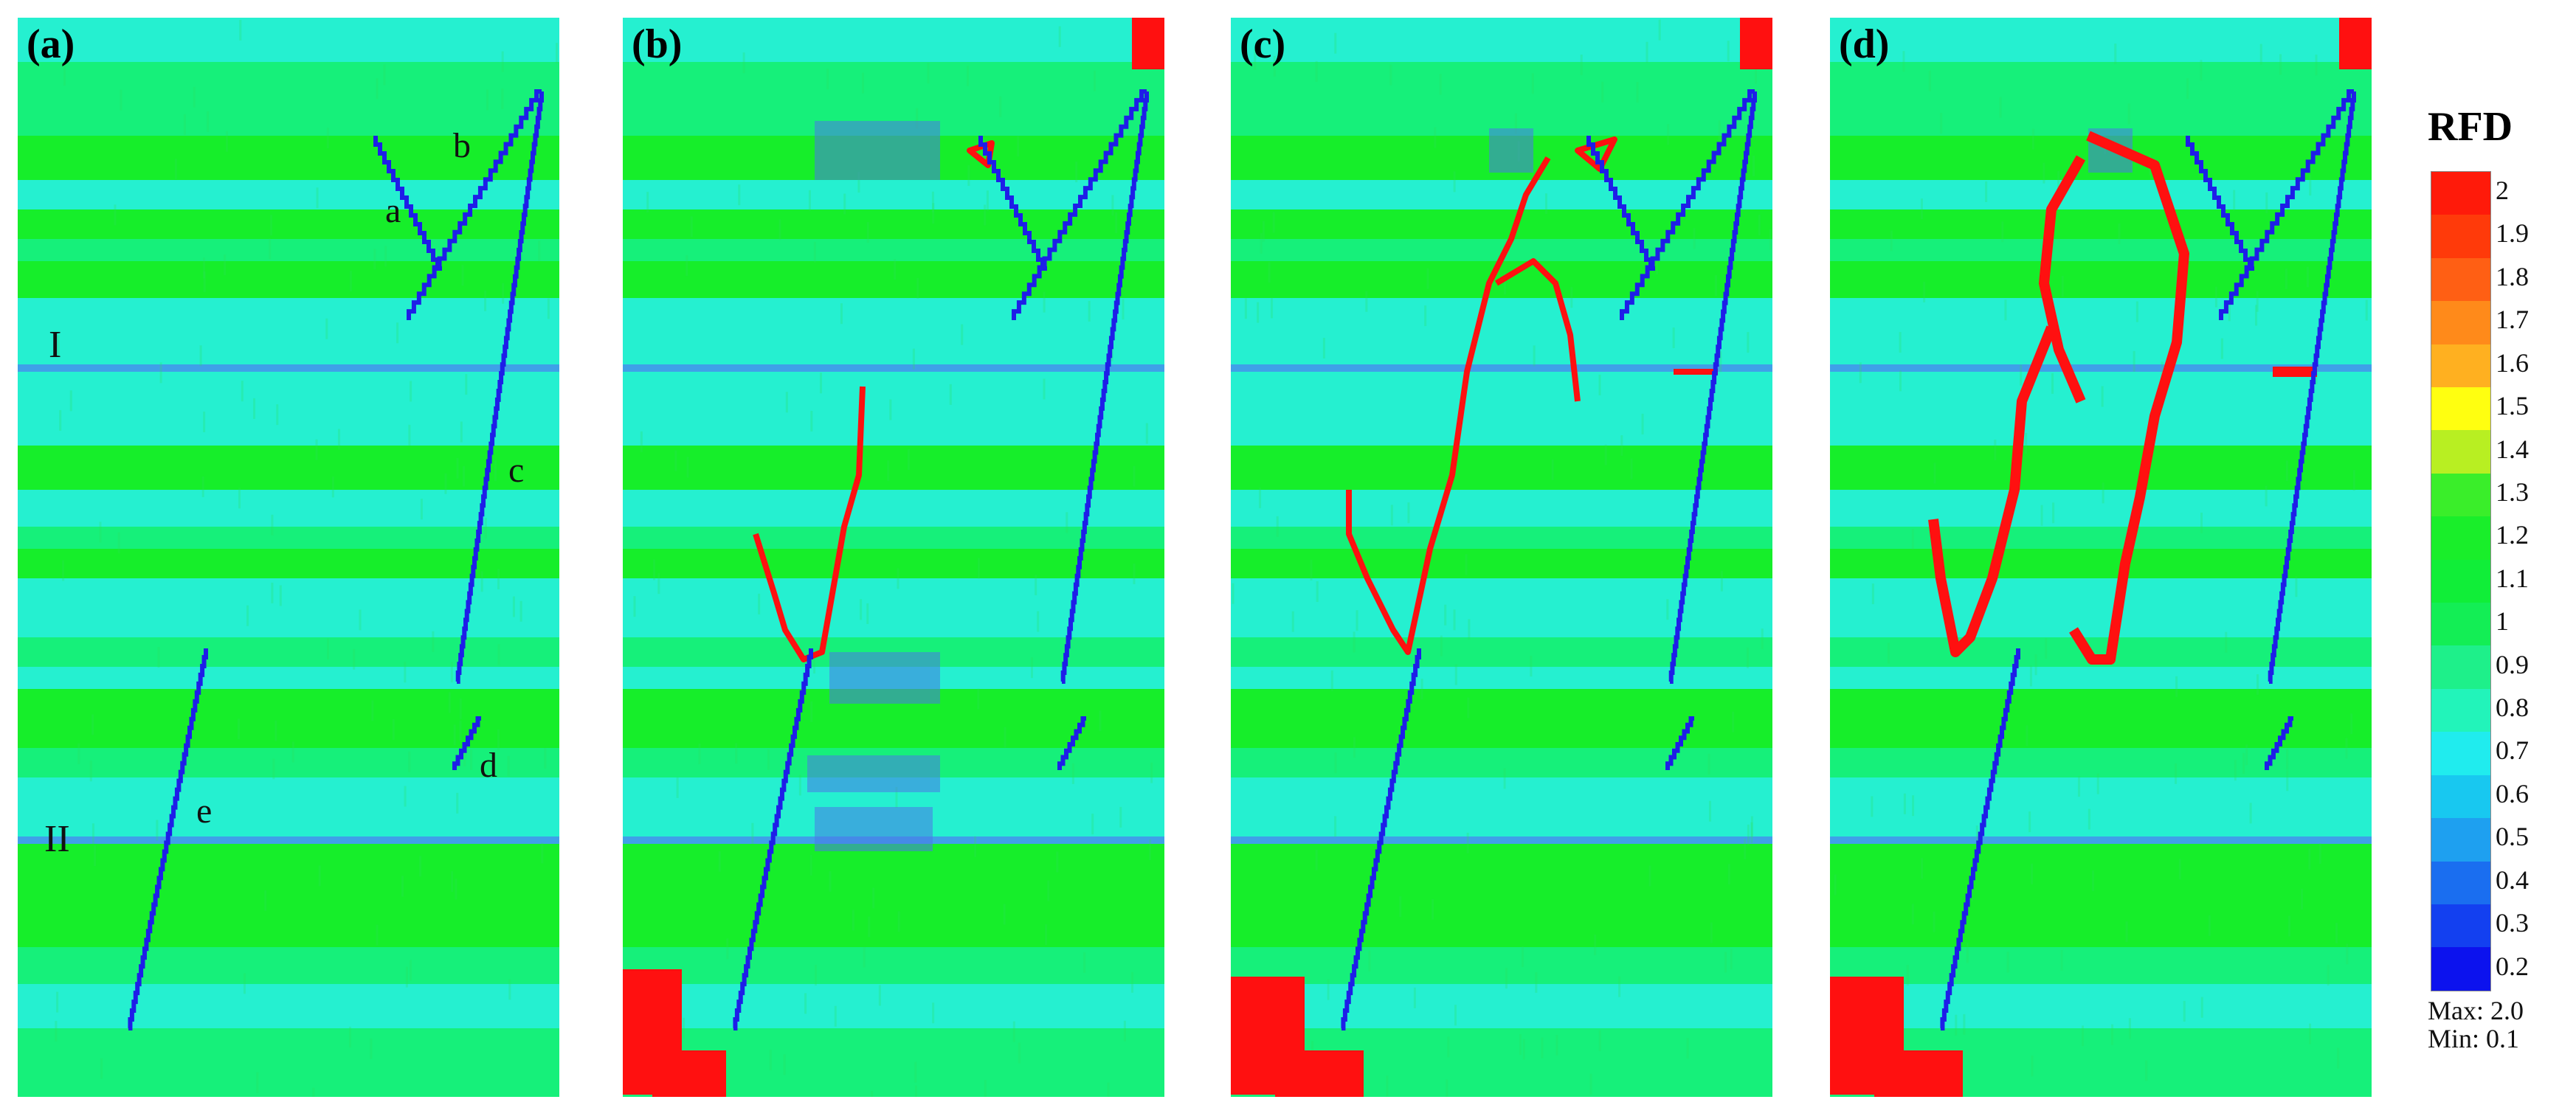  Describe the element at coordinates (57, 840) in the screenshot. I see `region-label-II: II` at that location.